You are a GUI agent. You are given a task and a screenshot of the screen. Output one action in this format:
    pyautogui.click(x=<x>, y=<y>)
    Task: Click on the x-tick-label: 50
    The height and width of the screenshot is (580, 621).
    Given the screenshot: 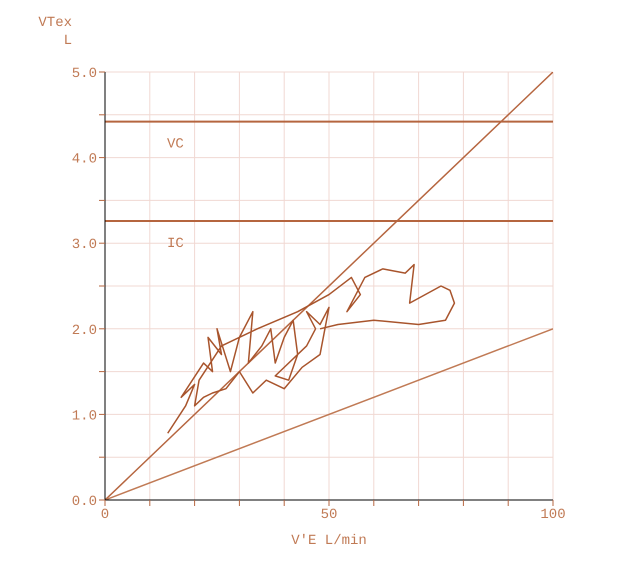 What is the action you would take?
    pyautogui.click(x=329, y=514)
    